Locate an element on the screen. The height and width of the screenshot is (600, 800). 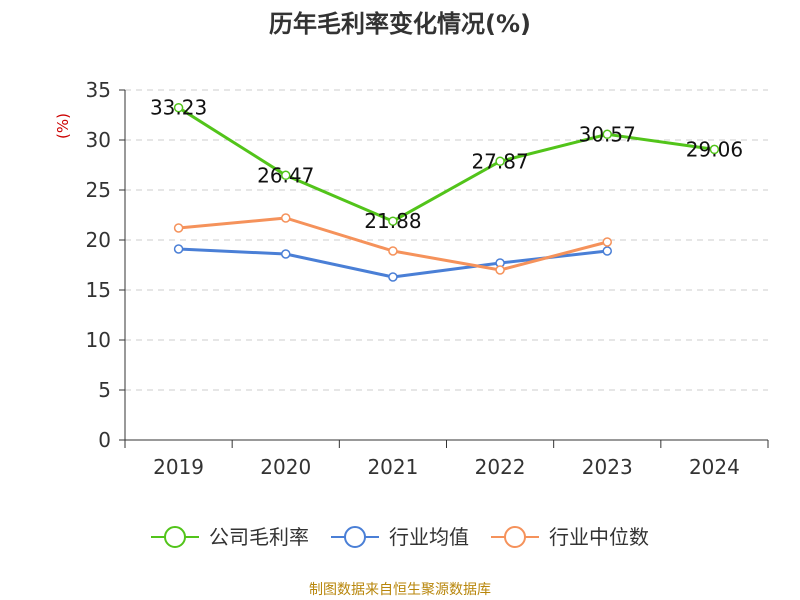
x-tick-label: 2021 is located at coordinates (392, 467).